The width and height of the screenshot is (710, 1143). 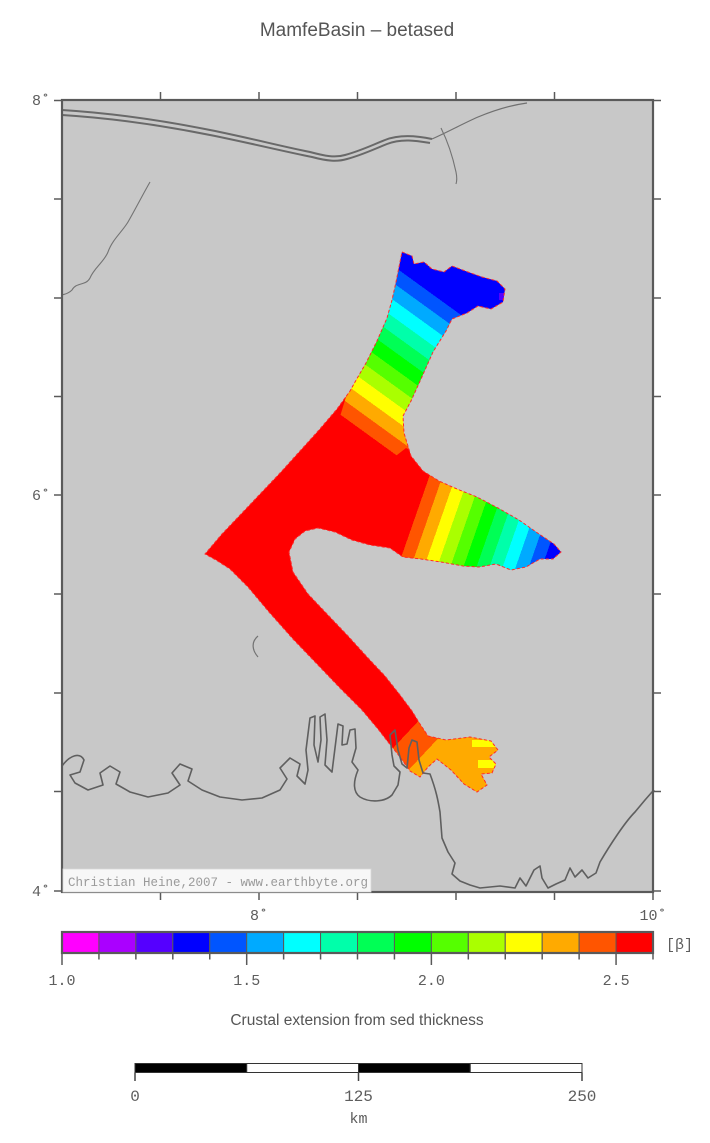 What do you see at coordinates (255, 646) in the screenshot?
I see `land-squiggle` at bounding box center [255, 646].